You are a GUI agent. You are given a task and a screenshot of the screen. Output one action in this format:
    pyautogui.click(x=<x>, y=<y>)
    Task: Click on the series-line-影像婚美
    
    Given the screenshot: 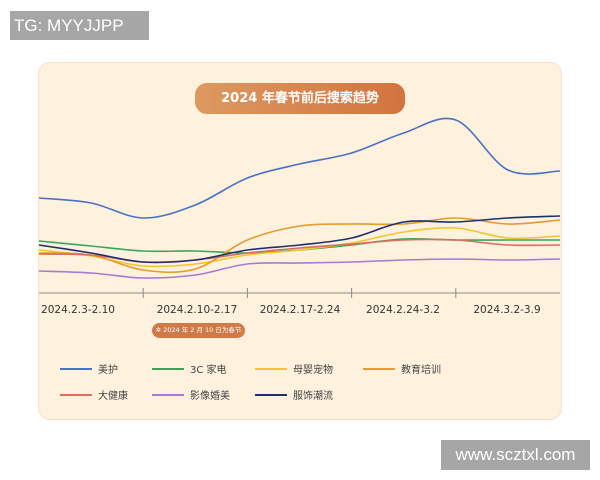 What is the action you would take?
    pyautogui.click(x=299, y=268)
    